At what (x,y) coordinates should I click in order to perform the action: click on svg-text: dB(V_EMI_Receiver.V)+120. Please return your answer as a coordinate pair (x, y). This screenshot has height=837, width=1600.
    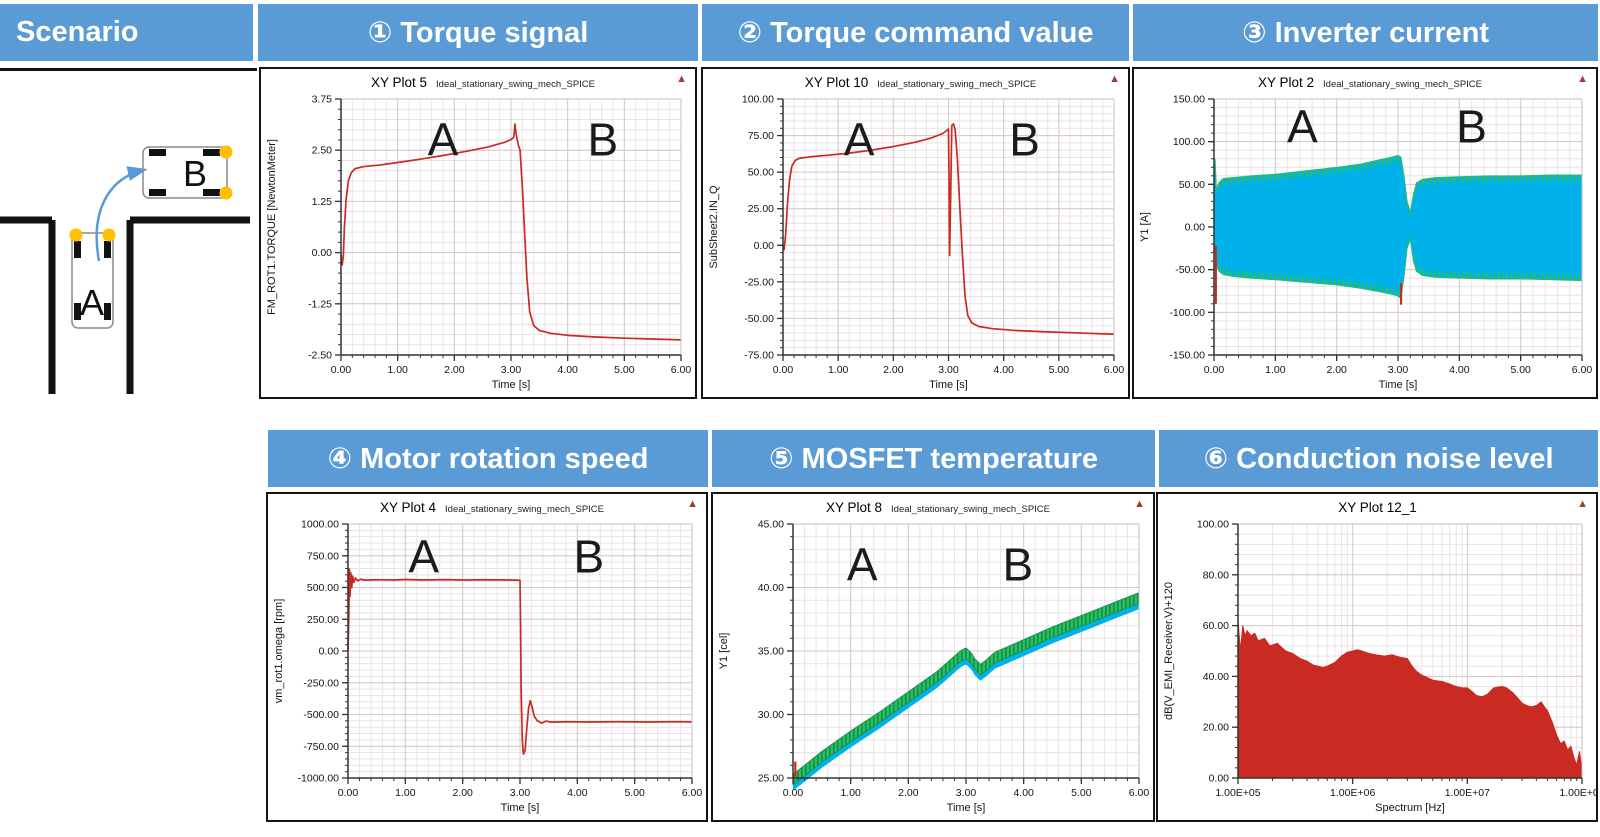
    Looking at the image, I should click on (1169, 651).